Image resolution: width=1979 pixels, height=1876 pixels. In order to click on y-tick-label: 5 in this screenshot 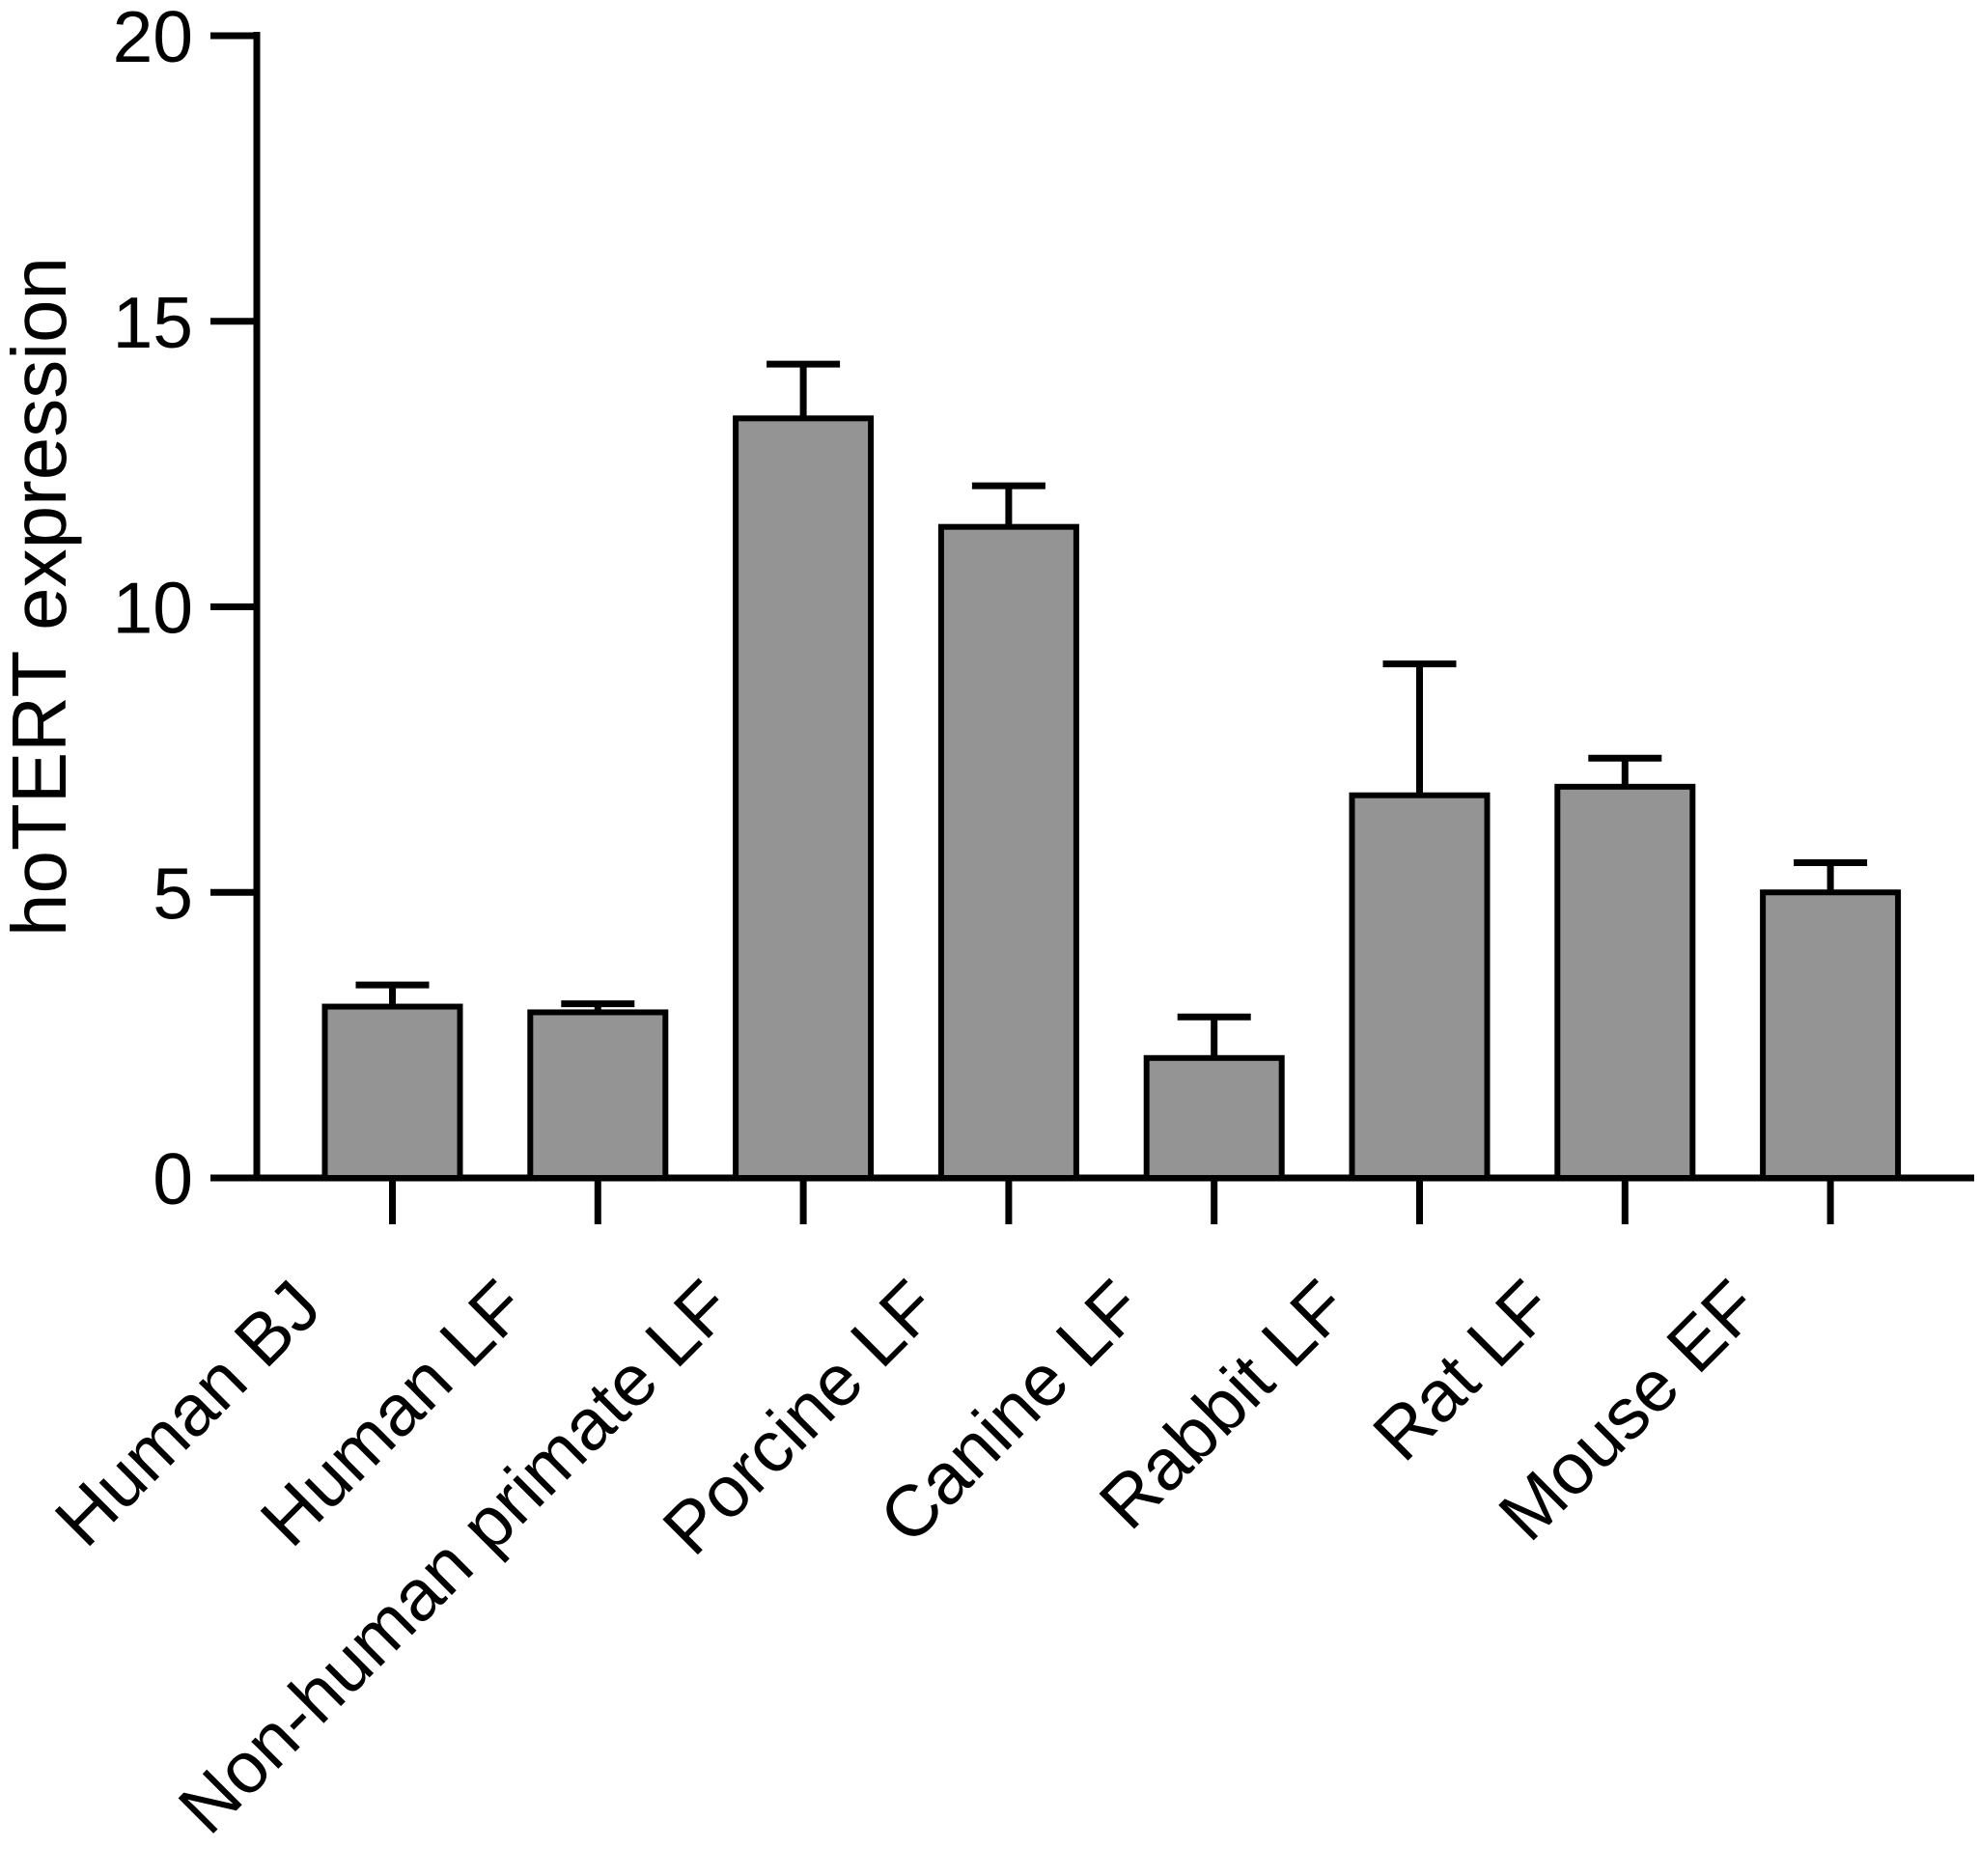, I will do `click(173, 894)`.